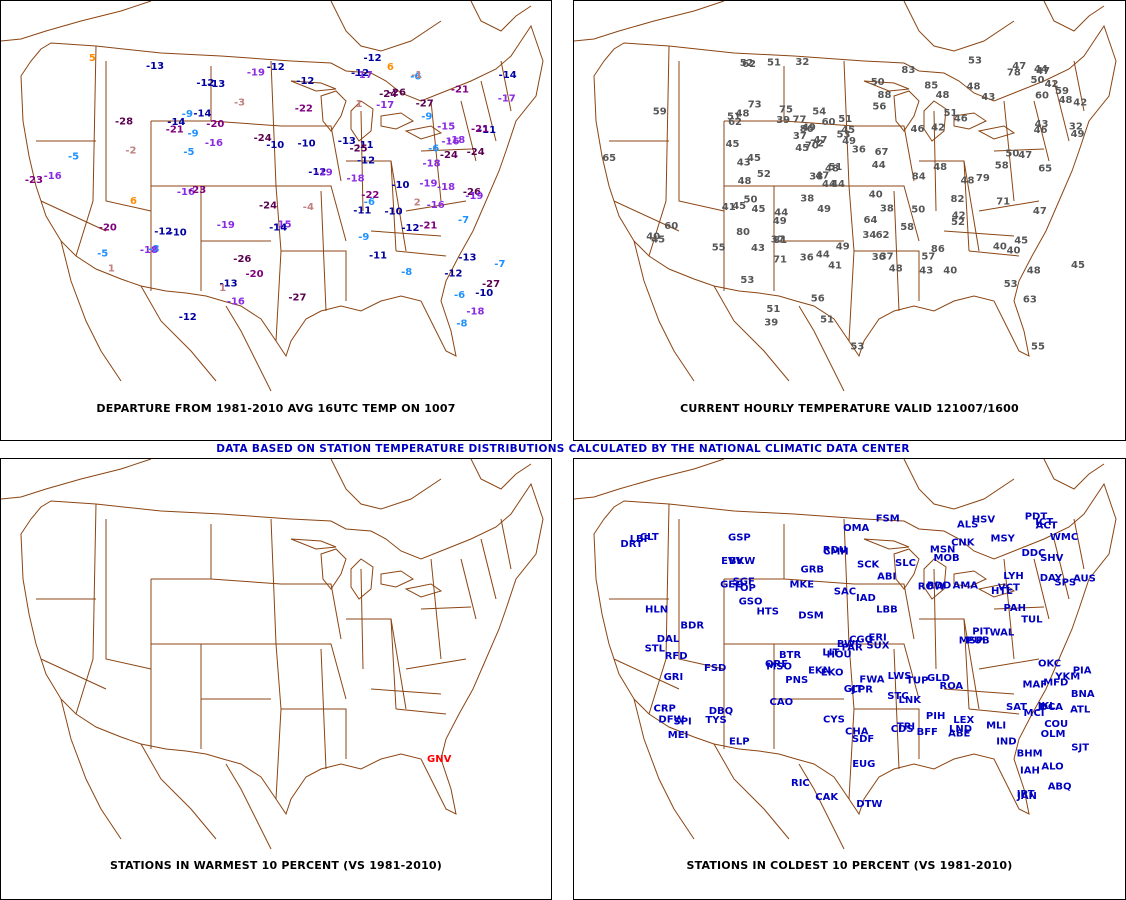 The height and width of the screenshot is (900, 1126). Describe the element at coordinates (446, 126) in the screenshot. I see `departure-value: -15` at that location.